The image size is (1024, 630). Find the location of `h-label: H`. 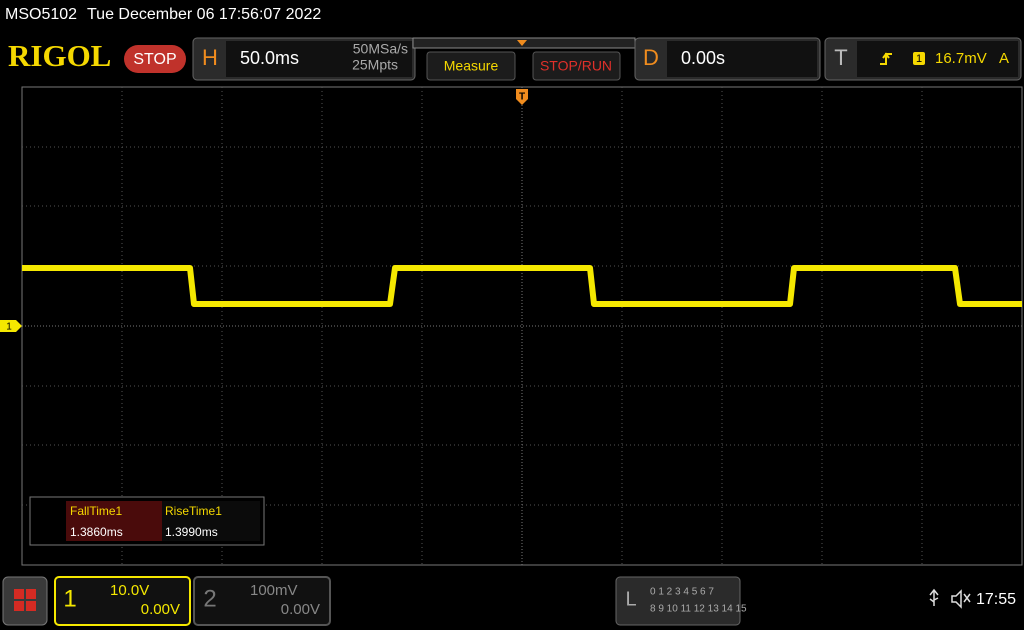

h-label: H is located at coordinates (210, 57).